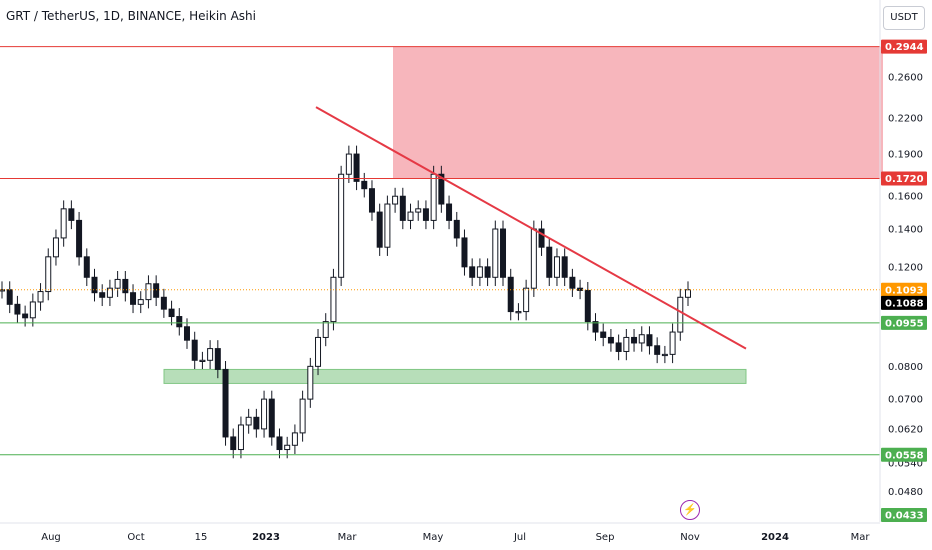 The image size is (932, 550). Describe the element at coordinates (605, 537) in the screenshot. I see `time-tick-label: Sep` at that location.